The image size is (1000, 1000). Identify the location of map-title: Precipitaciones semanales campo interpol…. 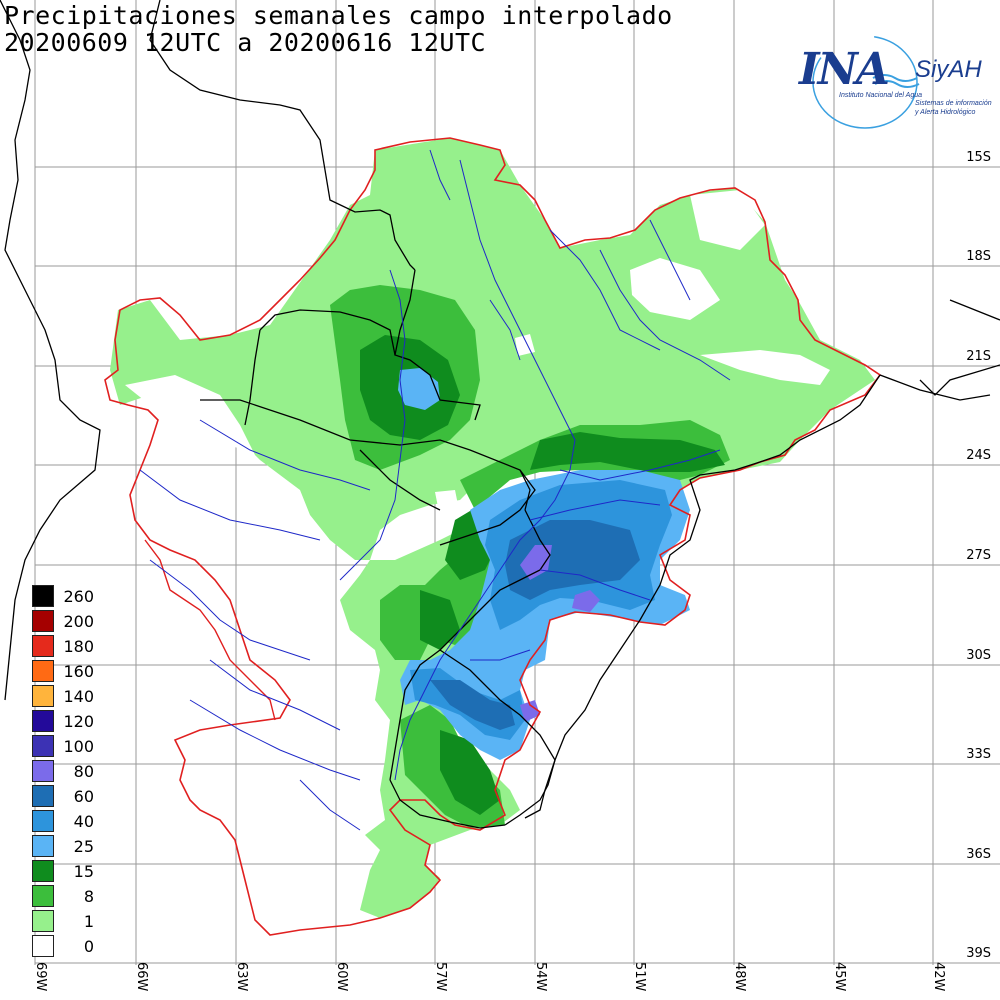
(338, 15).